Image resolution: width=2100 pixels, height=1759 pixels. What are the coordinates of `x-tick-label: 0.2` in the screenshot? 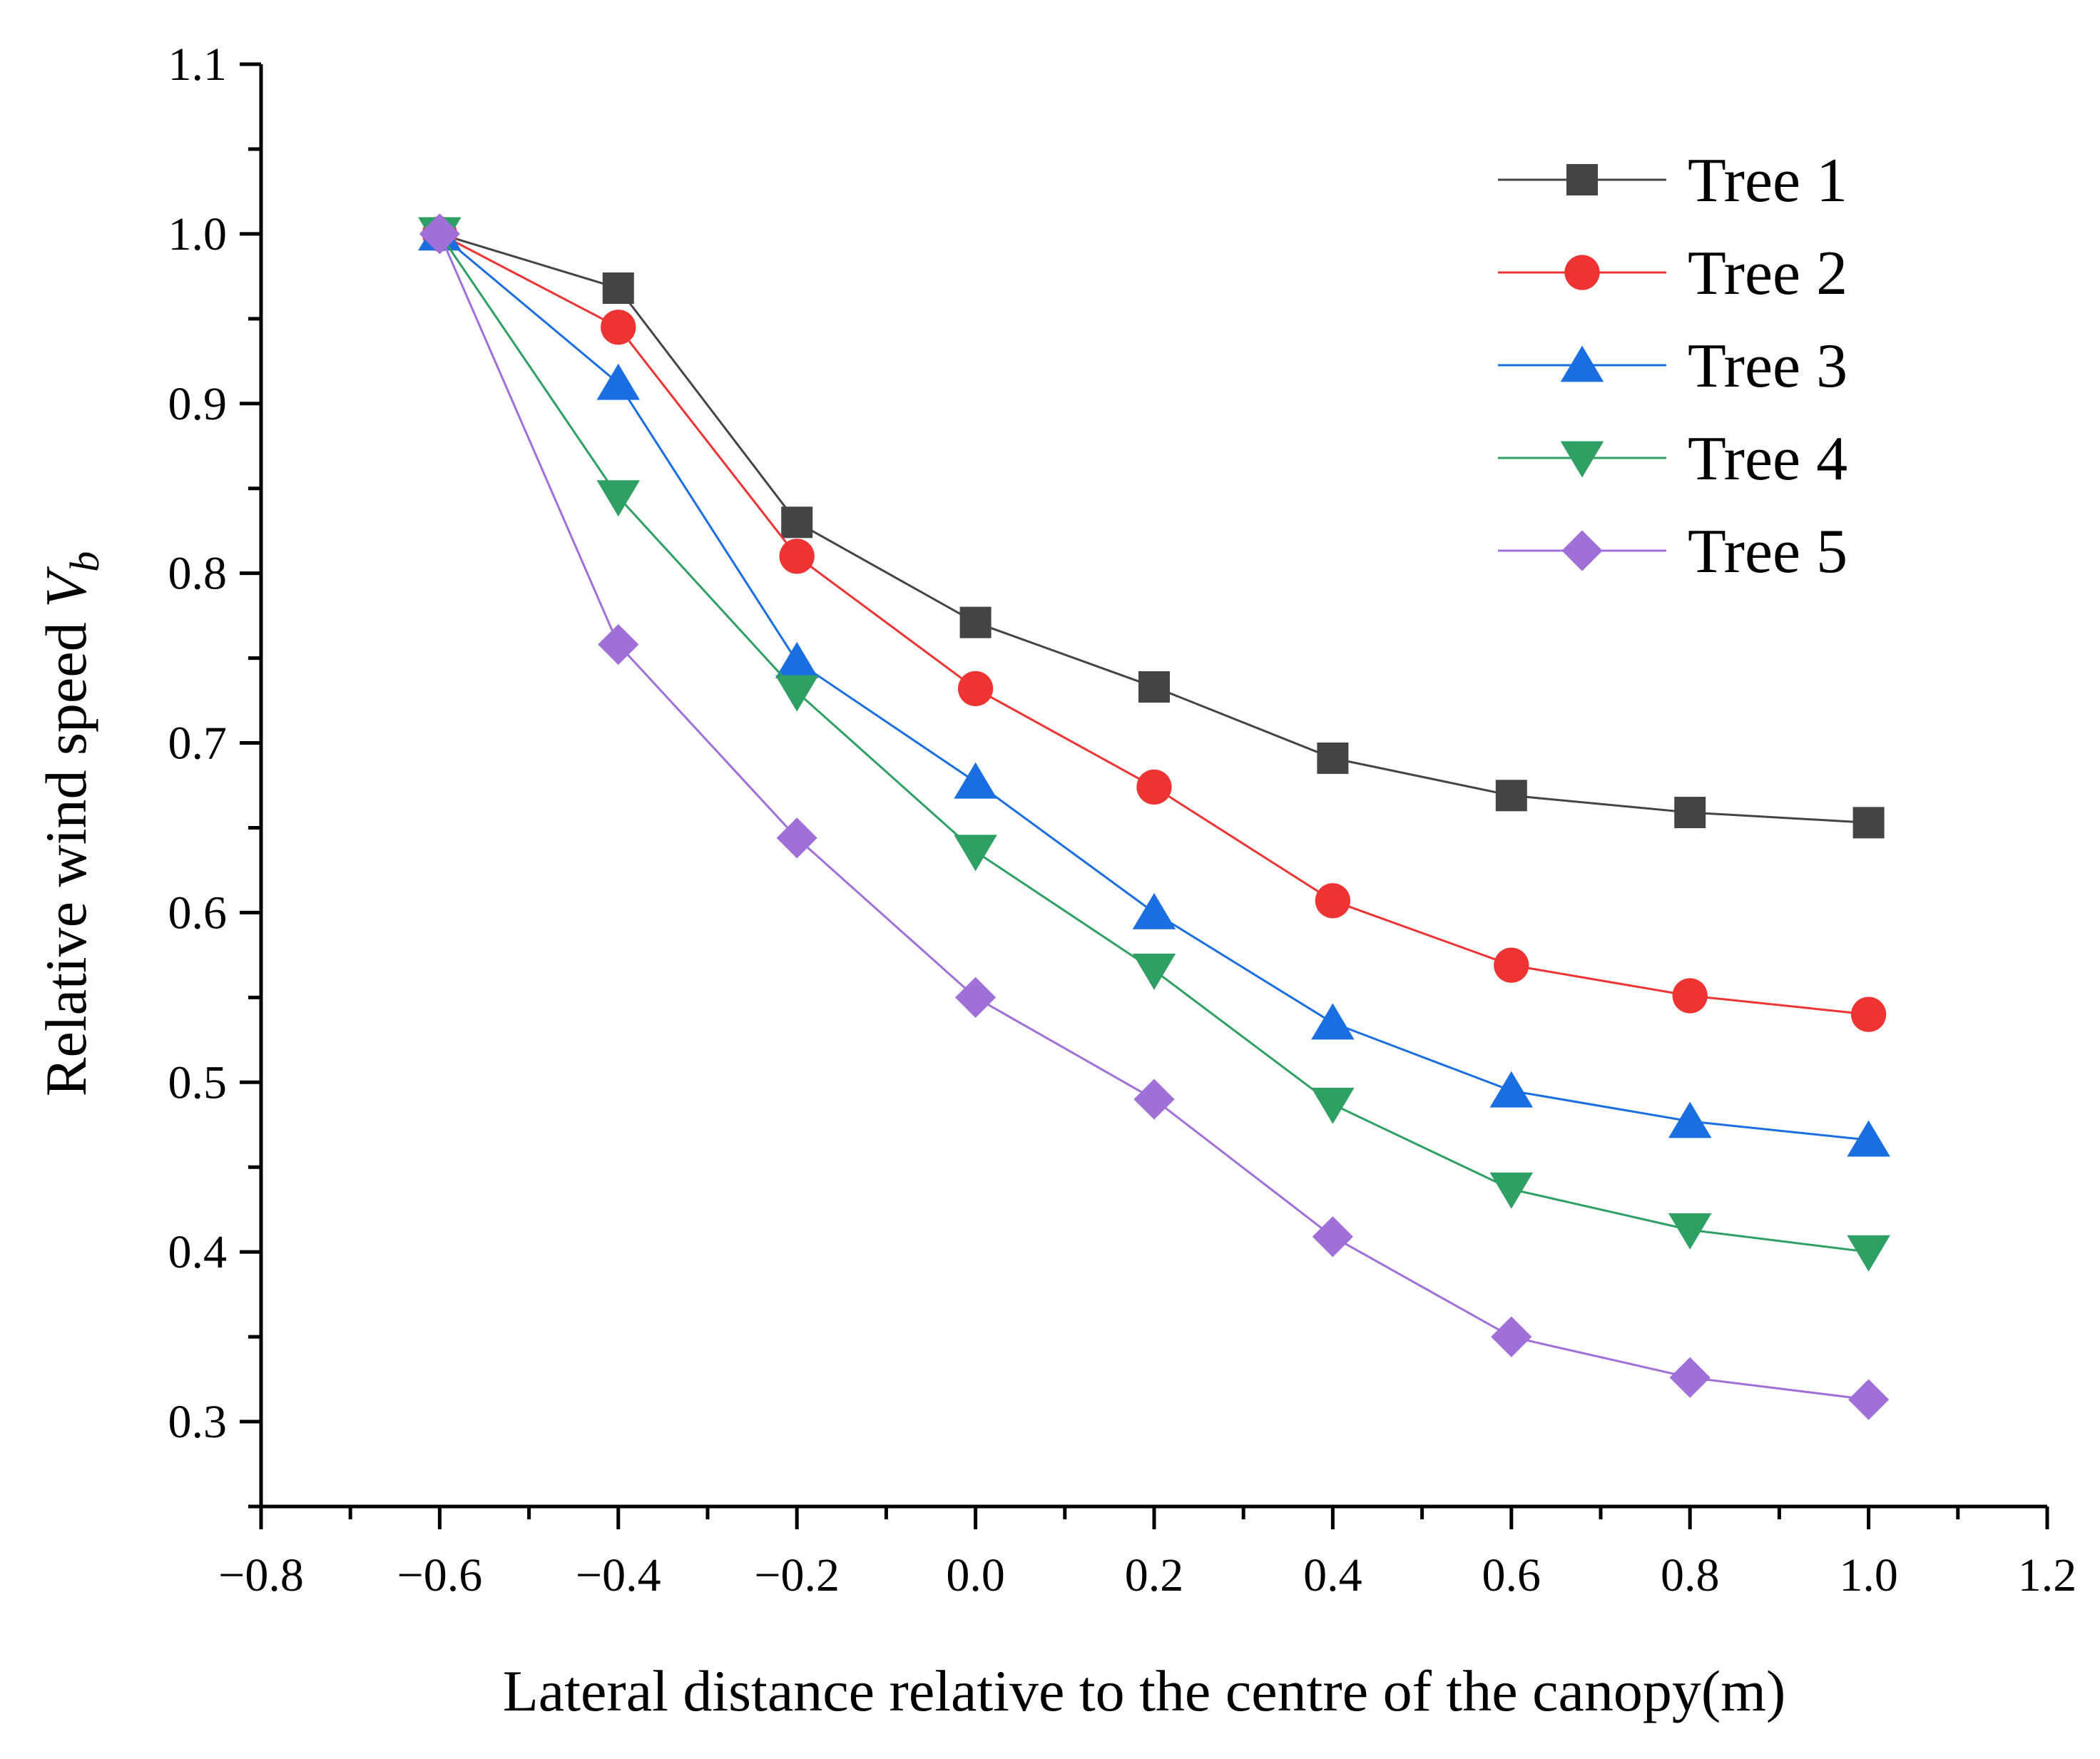 It's located at (1154, 1575).